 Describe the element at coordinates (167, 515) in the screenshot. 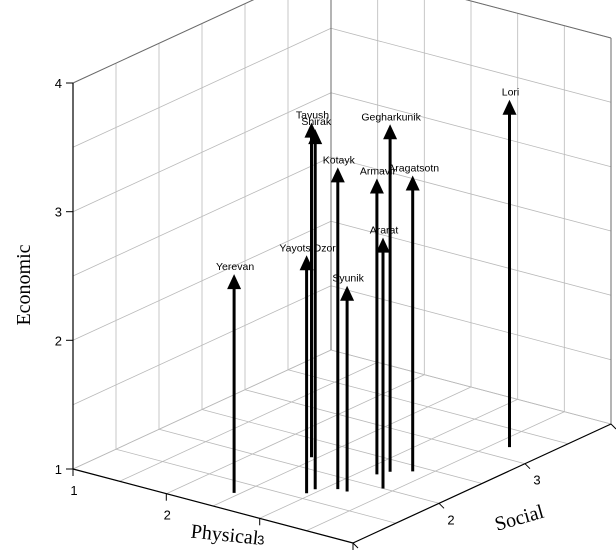

I see `x-tick-label: 2` at that location.